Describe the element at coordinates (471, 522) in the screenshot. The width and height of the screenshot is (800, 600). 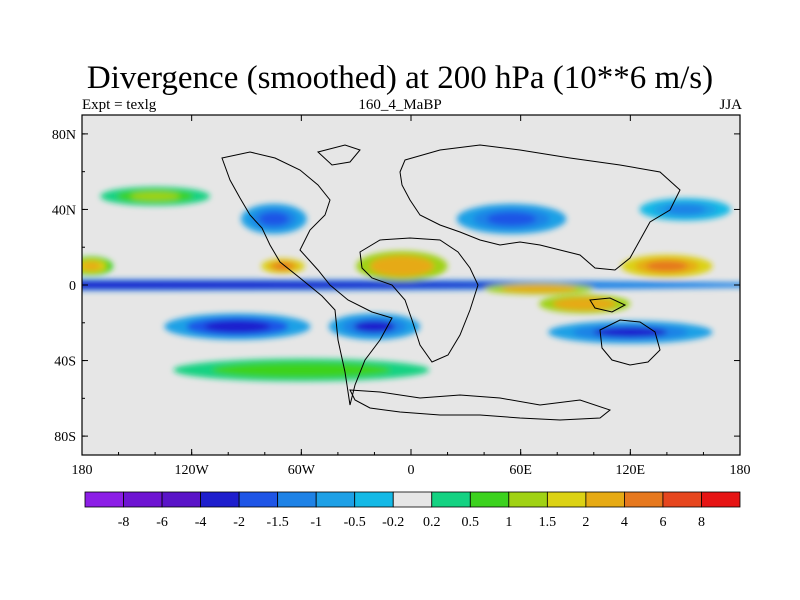
I see `colorbar-label: 0.5` at that location.